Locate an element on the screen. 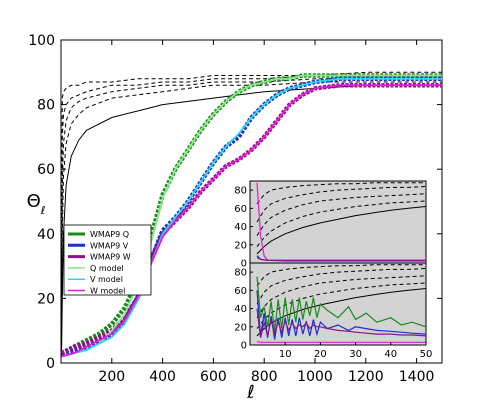 The width and height of the screenshot is (491, 406). x-tick-label: 200 is located at coordinates (111, 377).